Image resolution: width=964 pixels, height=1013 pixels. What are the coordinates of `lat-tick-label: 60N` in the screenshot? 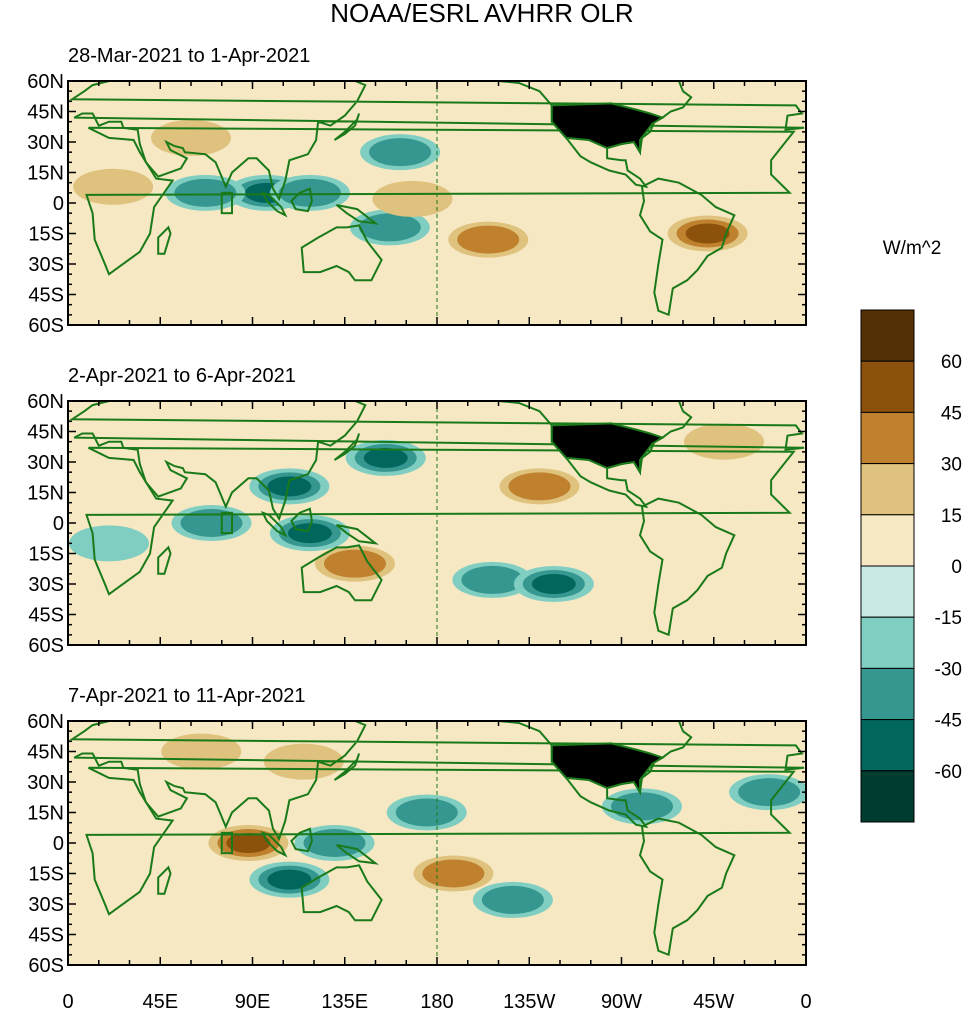 It's located at (45, 722).